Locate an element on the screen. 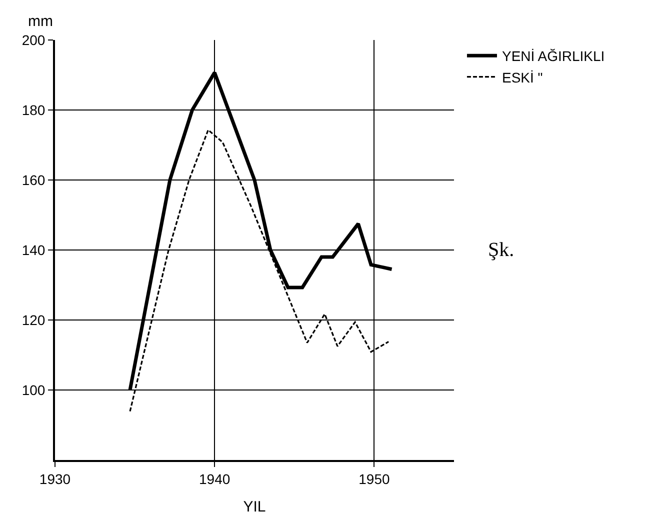  y-tick-label: 140 is located at coordinates (34, 250).